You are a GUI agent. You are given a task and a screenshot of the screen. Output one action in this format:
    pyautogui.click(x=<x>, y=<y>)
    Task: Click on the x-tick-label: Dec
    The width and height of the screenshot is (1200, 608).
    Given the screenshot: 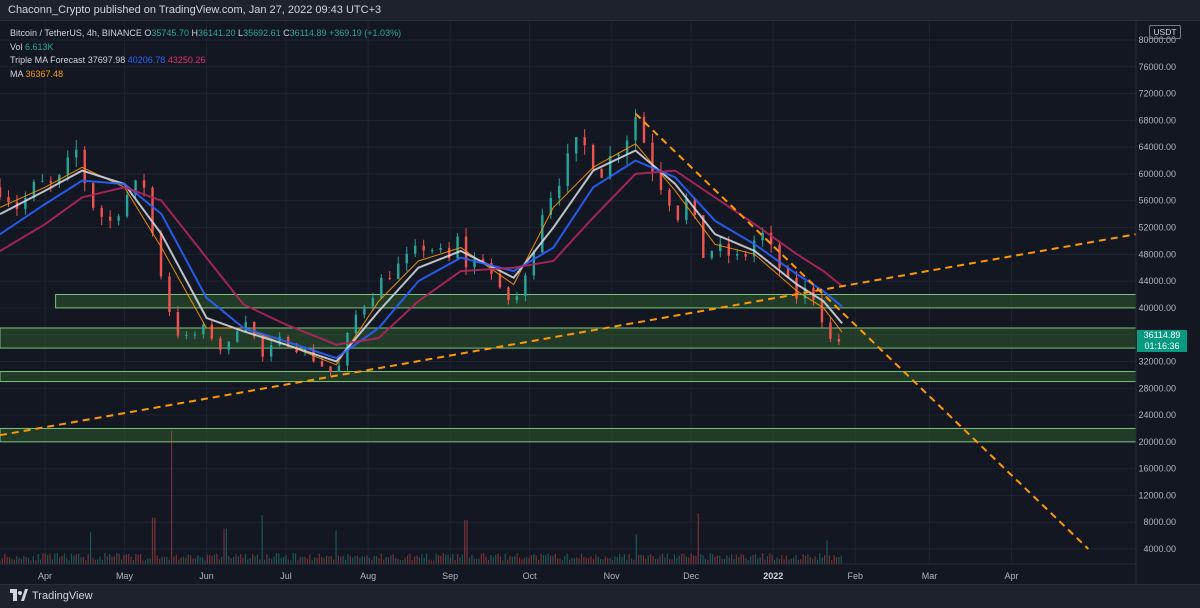 What is the action you would take?
    pyautogui.click(x=691, y=576)
    